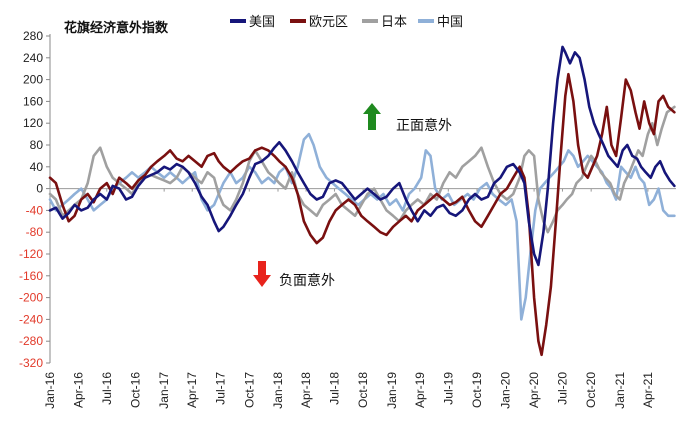 Image resolution: width=684 pixels, height=434 pixels. What do you see at coordinates (372, 116) in the screenshot?
I see `arrow-up-icon` at bounding box center [372, 116].